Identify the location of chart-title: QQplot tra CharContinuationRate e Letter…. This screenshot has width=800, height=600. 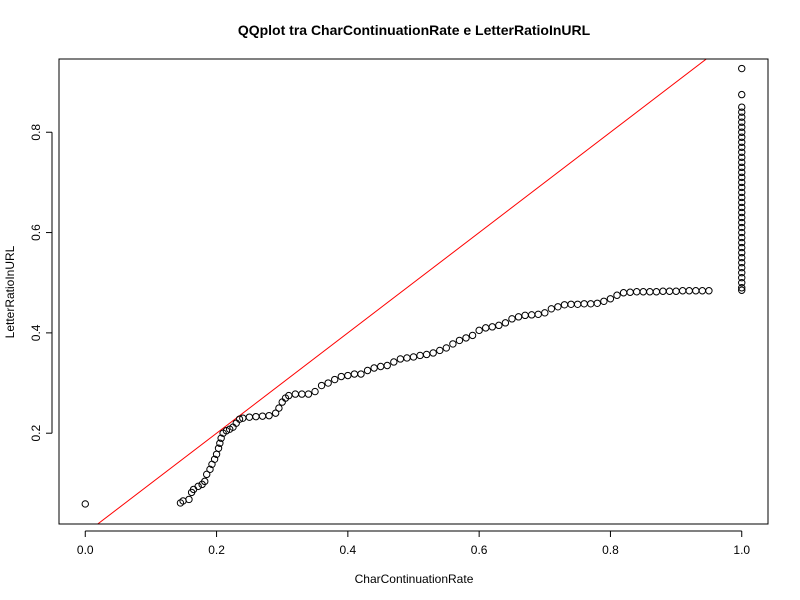
(414, 30).